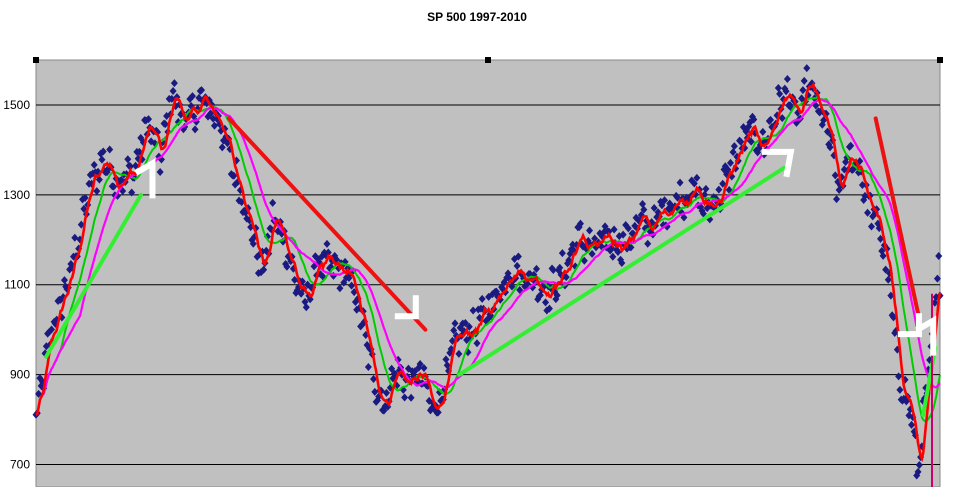  I want to click on chart-title: SP 500 1997-2010, so click(477, 17).